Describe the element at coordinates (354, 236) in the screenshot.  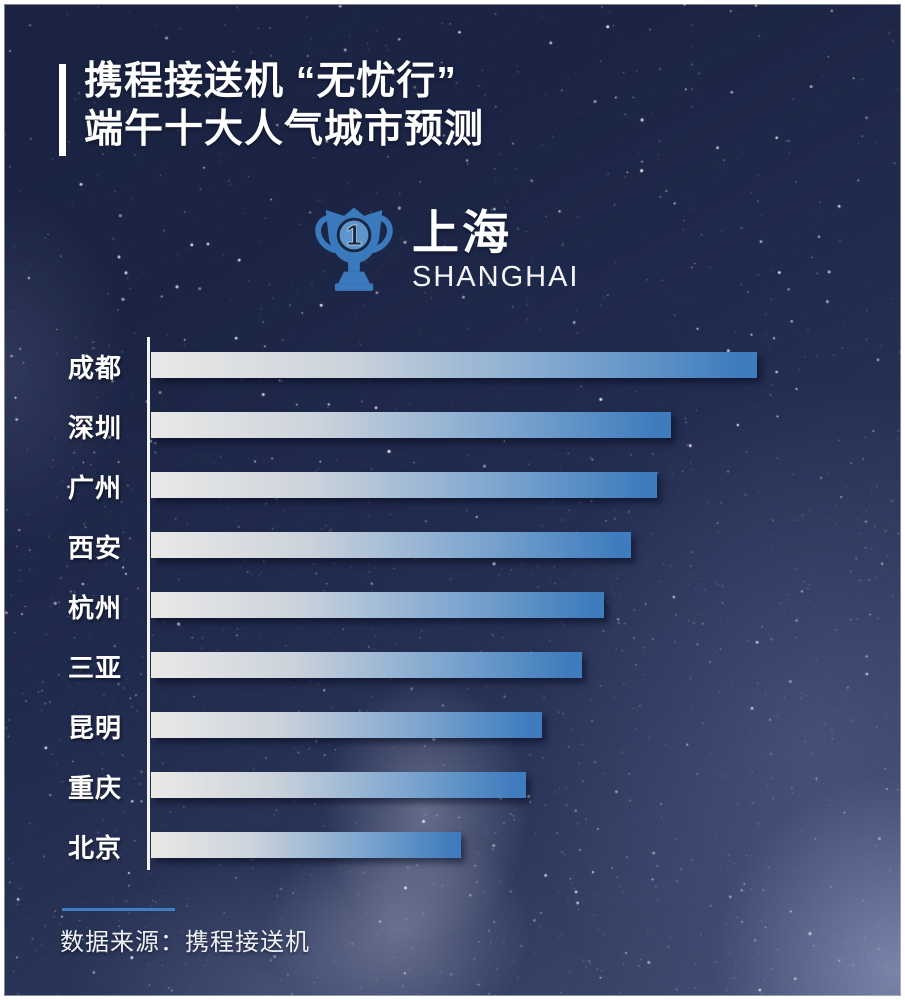
I see `trophy-rank-number: 1` at that location.